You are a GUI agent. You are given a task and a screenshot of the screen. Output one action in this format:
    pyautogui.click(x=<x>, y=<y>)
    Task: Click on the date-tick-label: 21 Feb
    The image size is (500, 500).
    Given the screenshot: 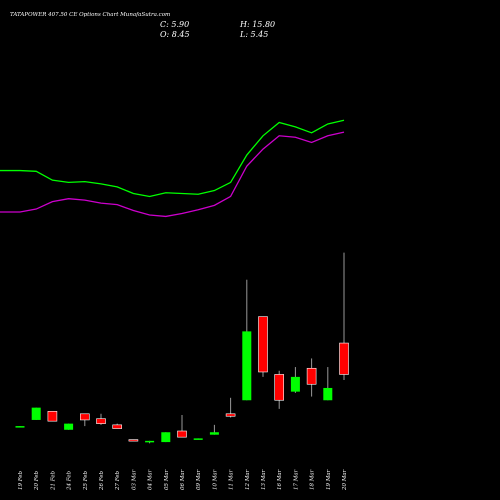 What is the action you would take?
    pyautogui.click(x=53, y=480)
    